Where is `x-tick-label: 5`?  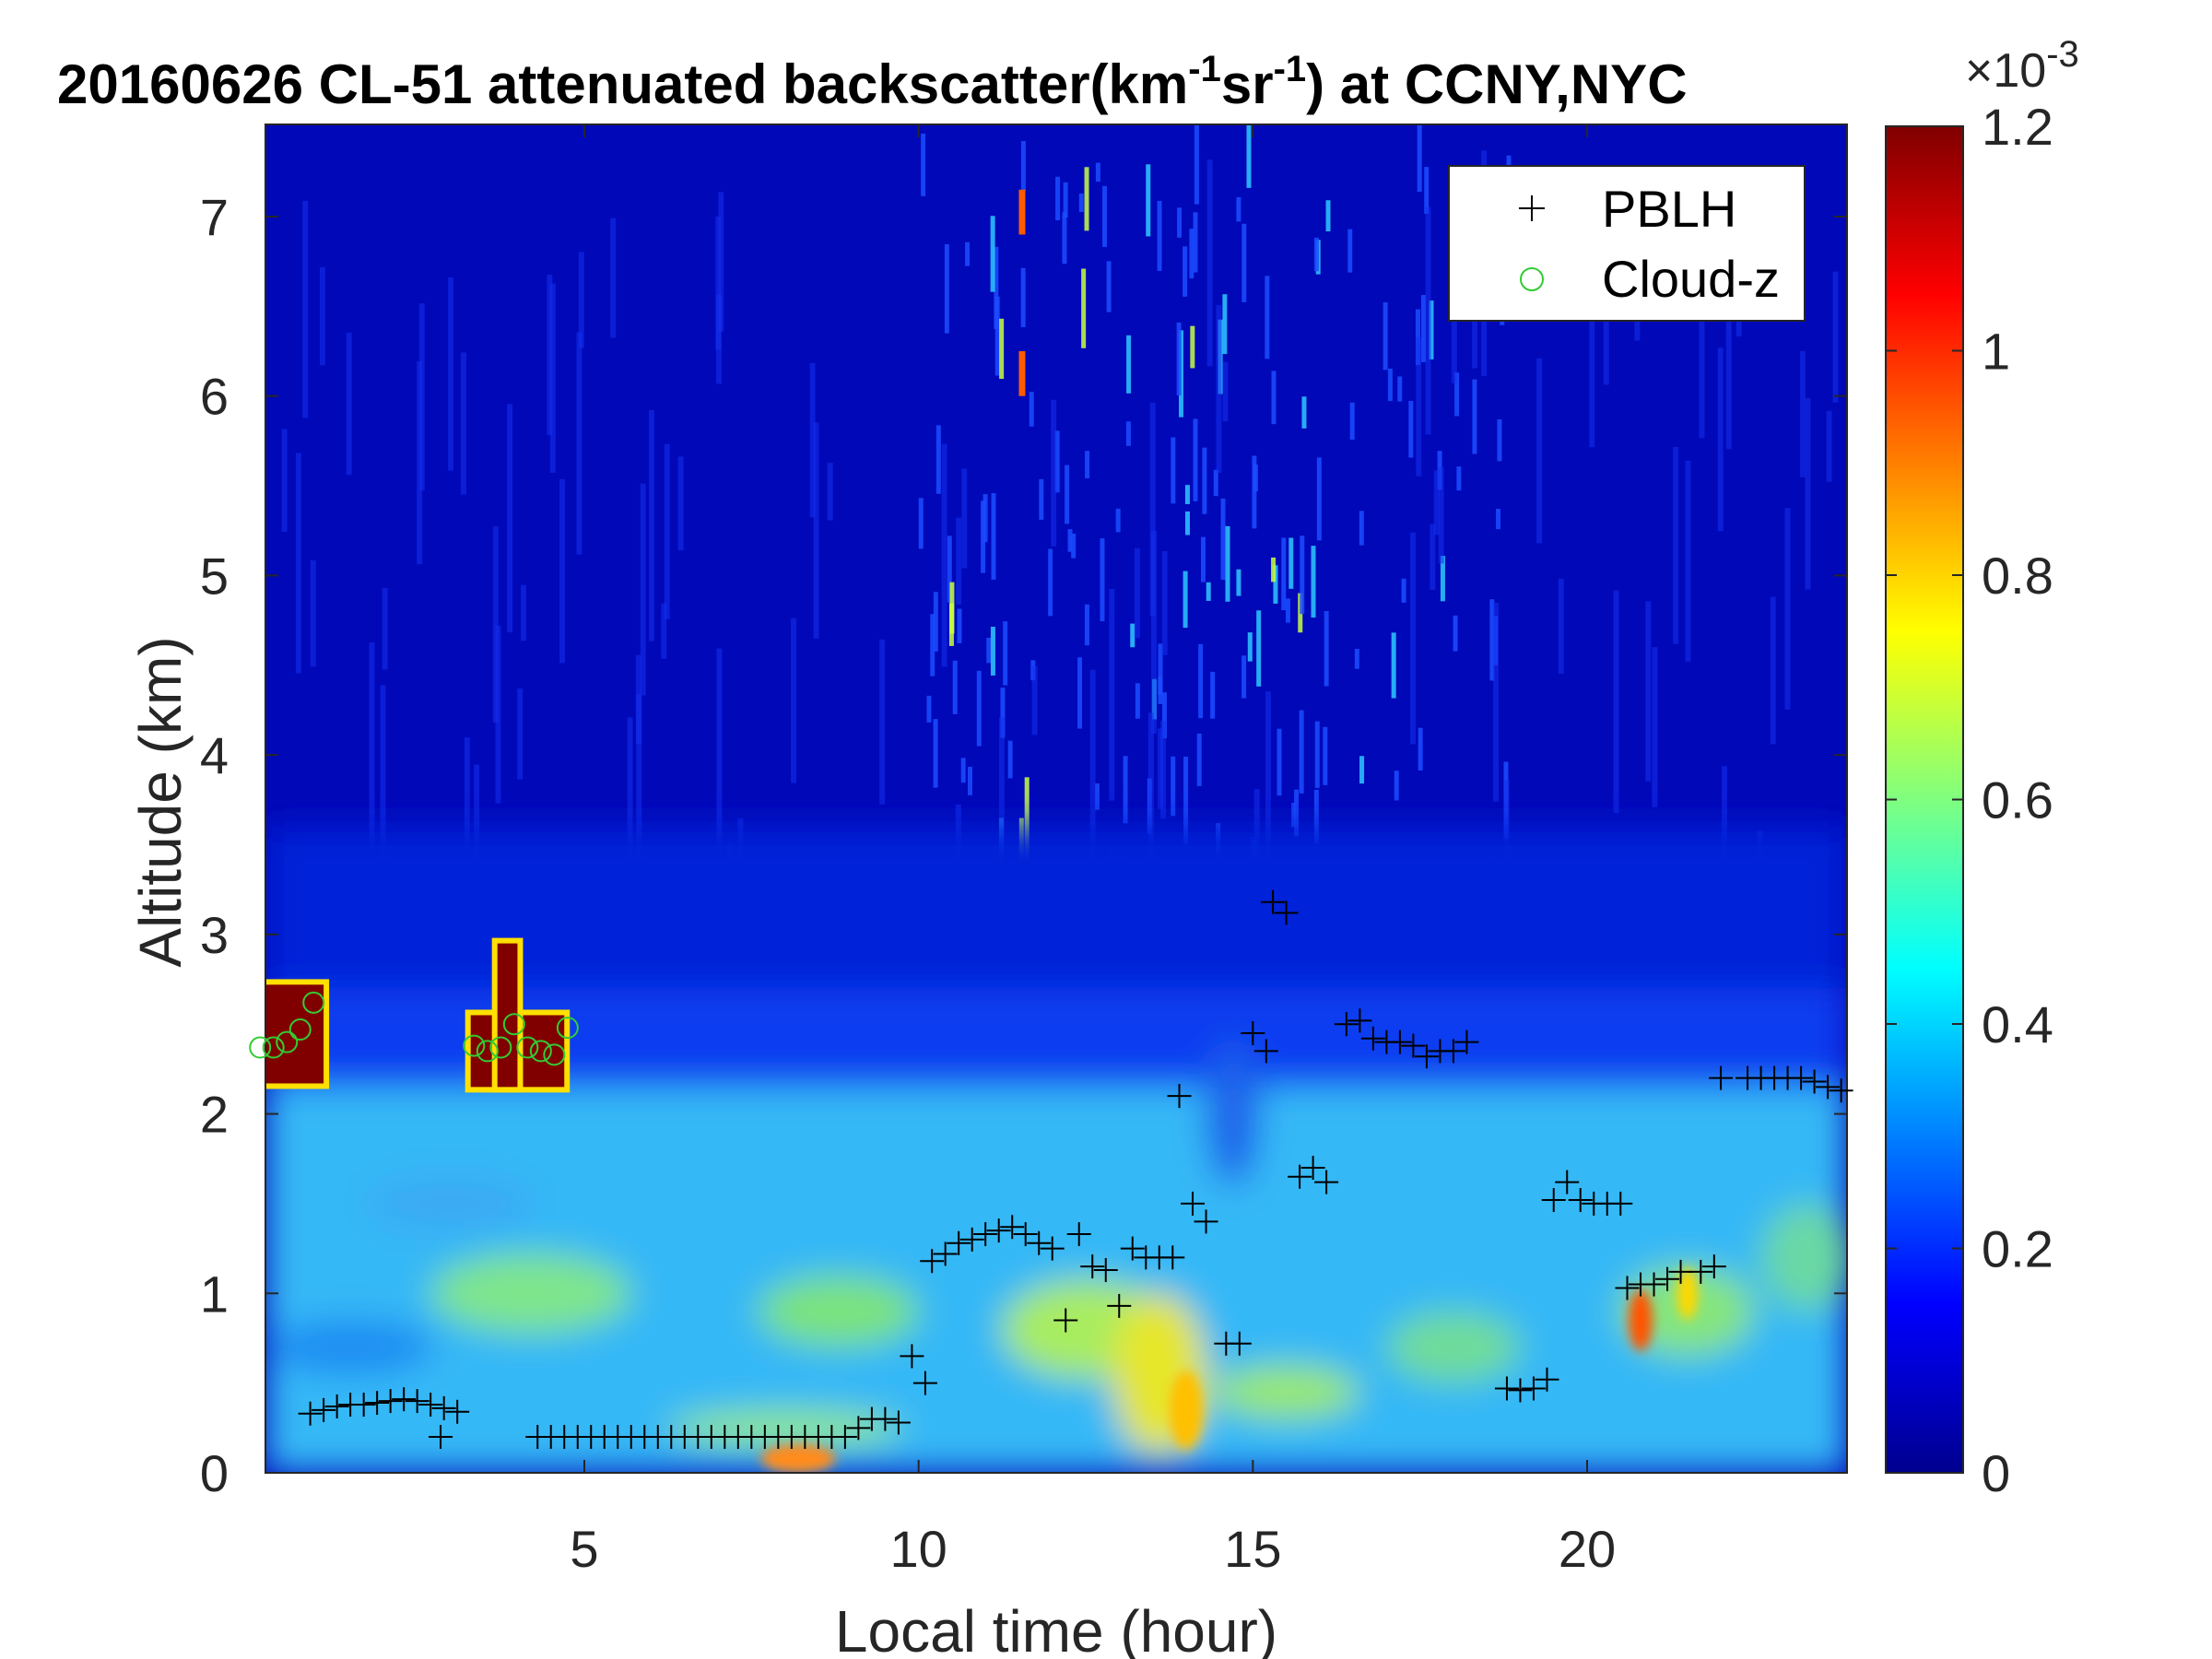
x-tick-label: 5 is located at coordinates (584, 1549).